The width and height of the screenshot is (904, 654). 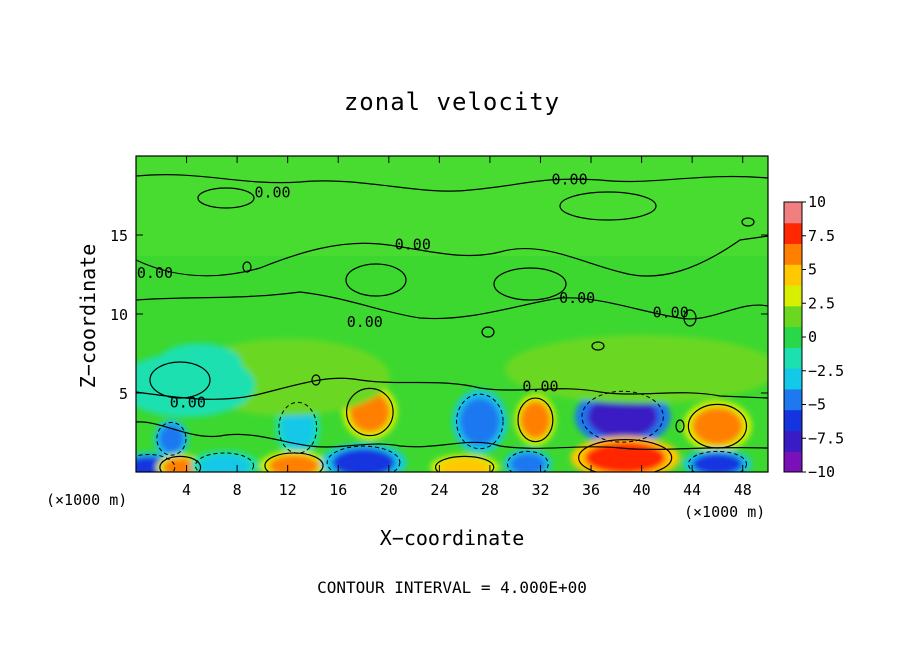 What do you see at coordinates (237, 490) in the screenshot?
I see `x-tick-label: 8` at bounding box center [237, 490].